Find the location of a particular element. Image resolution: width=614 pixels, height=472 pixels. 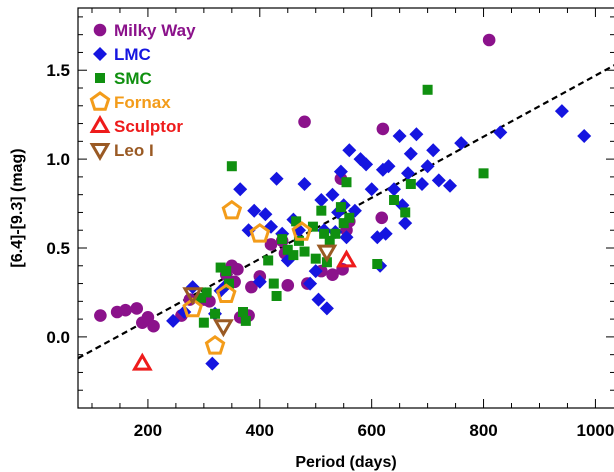

x-tick-label: 600 is located at coordinates (371, 430).